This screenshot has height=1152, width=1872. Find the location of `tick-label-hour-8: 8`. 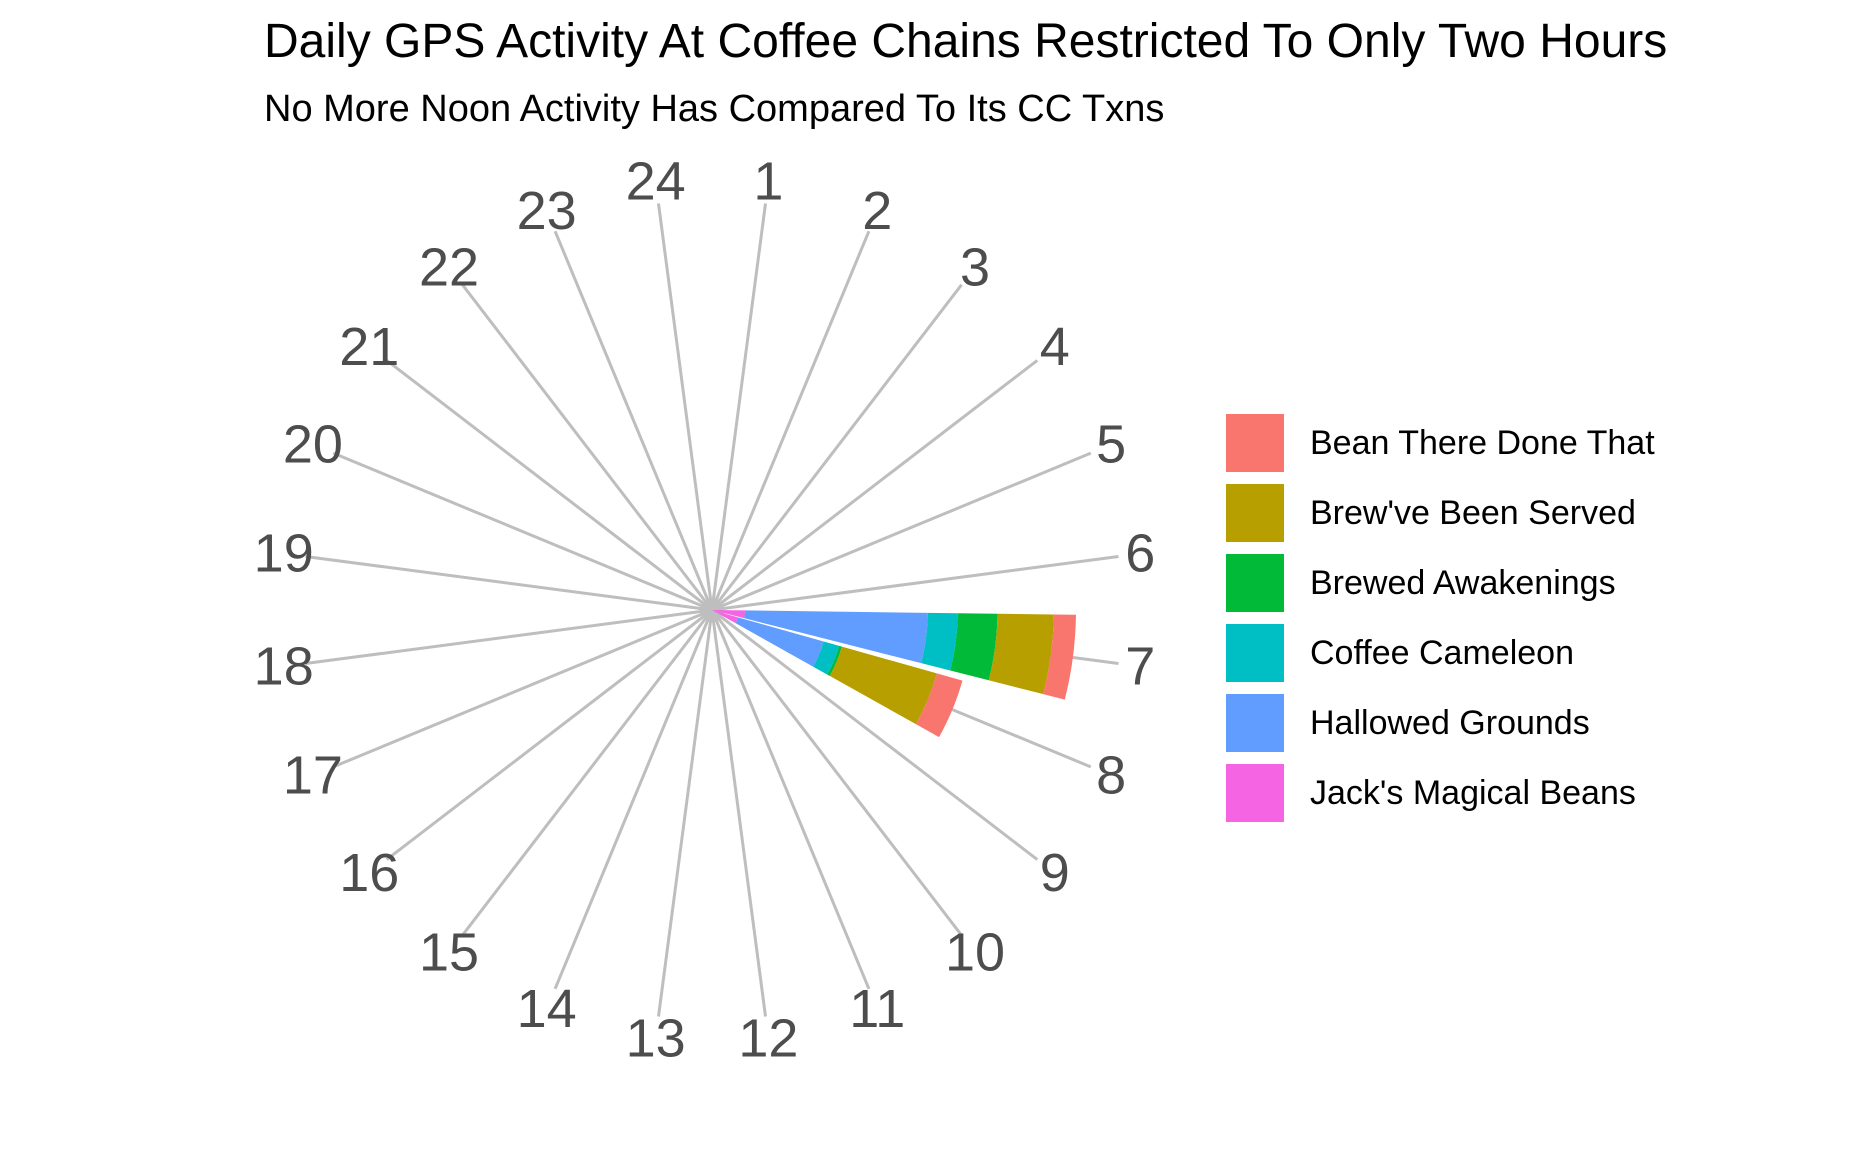

tick-label-hour-8: 8 is located at coordinates (1111, 775).